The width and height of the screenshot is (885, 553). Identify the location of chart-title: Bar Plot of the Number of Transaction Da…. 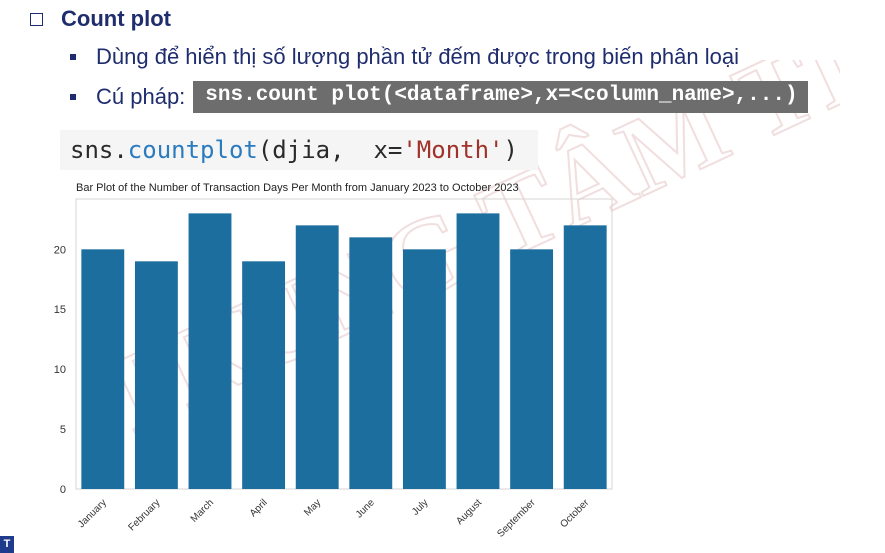
(297, 188).